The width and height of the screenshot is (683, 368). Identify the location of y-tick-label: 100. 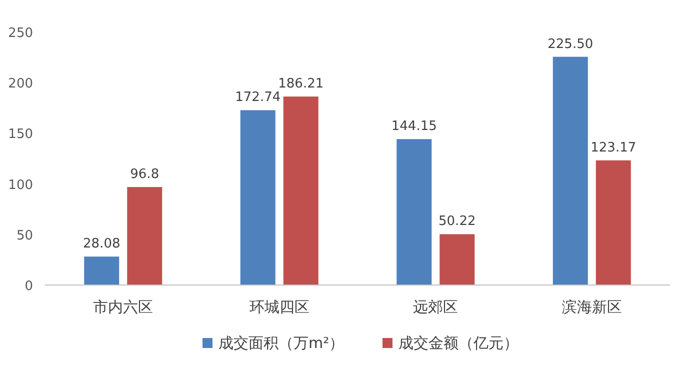
(20, 185).